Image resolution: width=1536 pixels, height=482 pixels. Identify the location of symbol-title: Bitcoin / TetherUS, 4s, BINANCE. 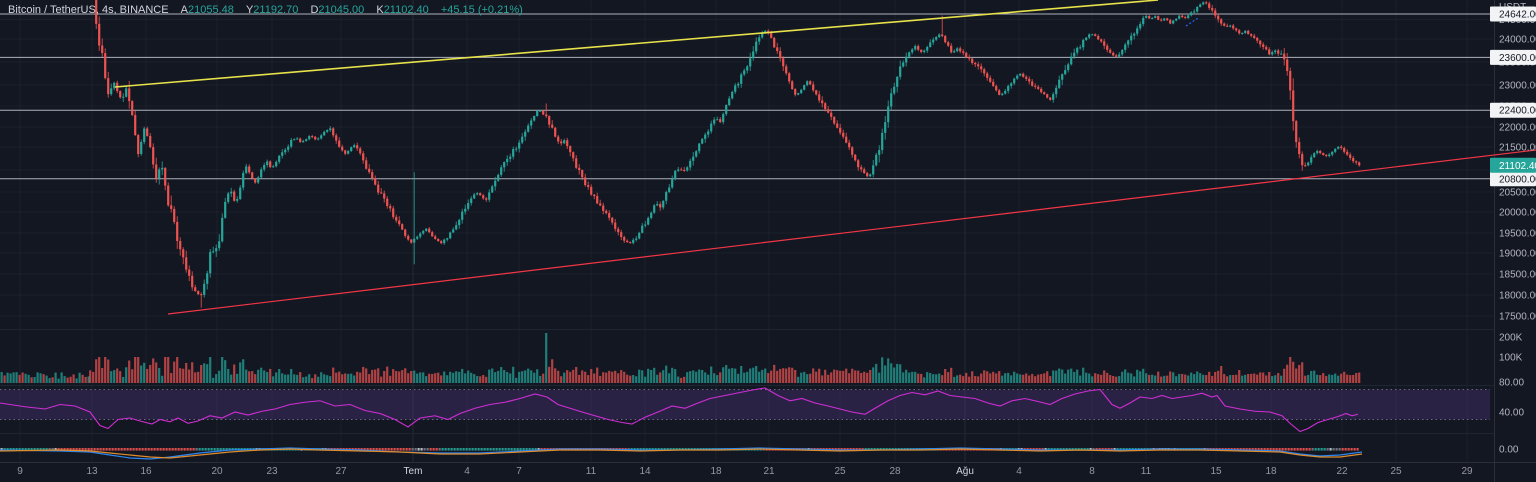
(88, 10).